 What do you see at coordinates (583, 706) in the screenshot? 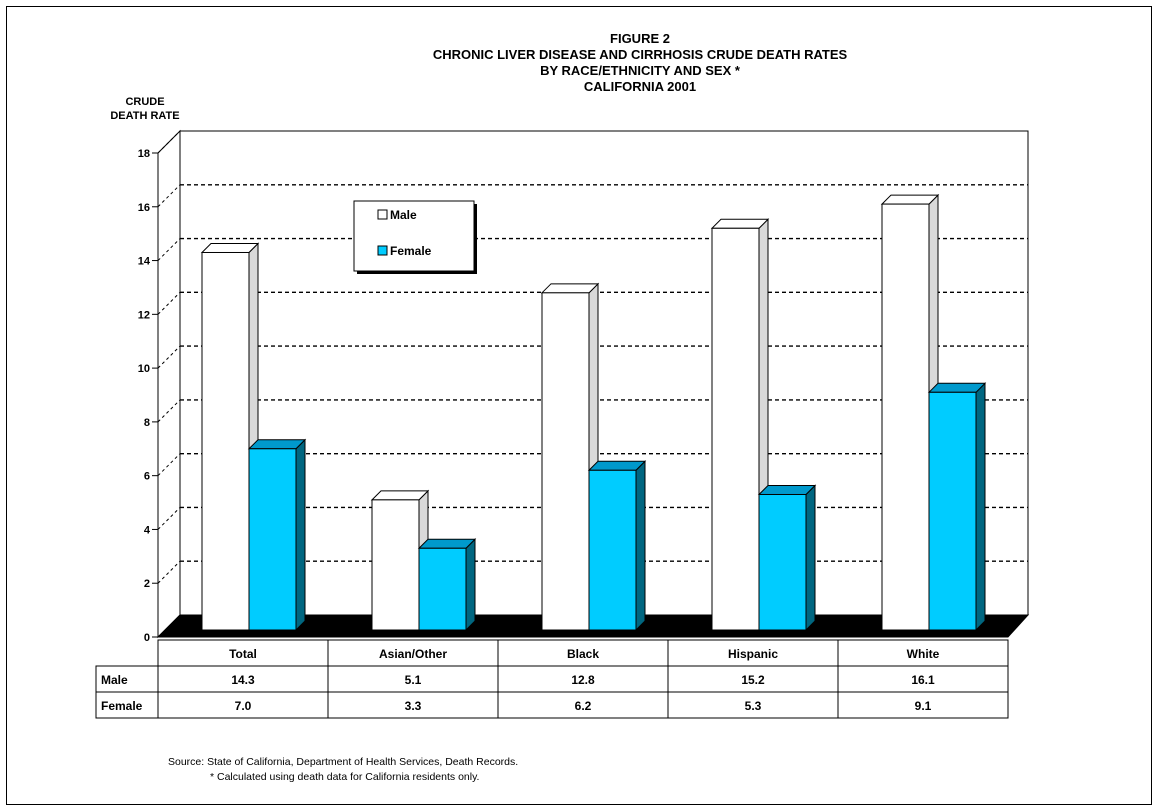
I see `table-cell-1-2: 6.2` at bounding box center [583, 706].